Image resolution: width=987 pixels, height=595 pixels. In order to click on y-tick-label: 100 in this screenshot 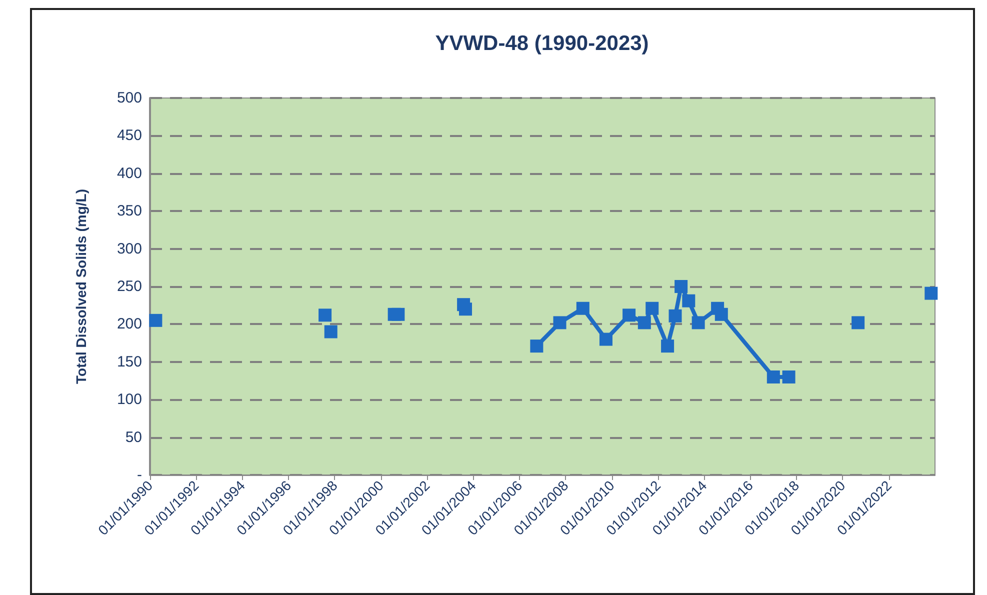, I will do `click(129, 399)`.